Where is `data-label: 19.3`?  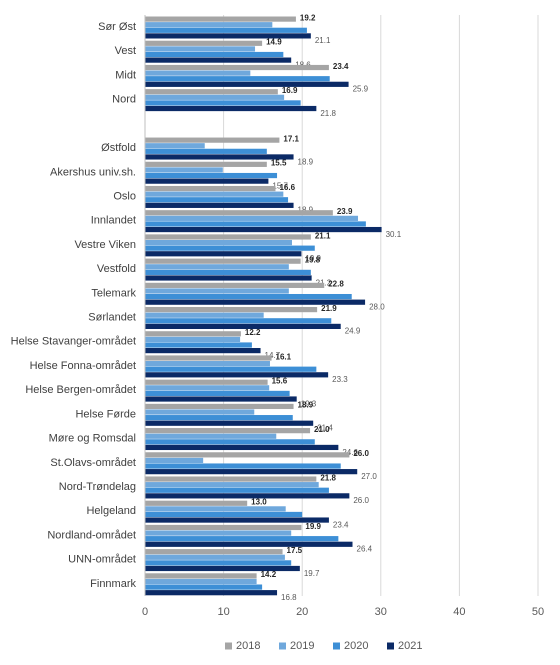
data-label: 19.3 is located at coordinates (309, 403).